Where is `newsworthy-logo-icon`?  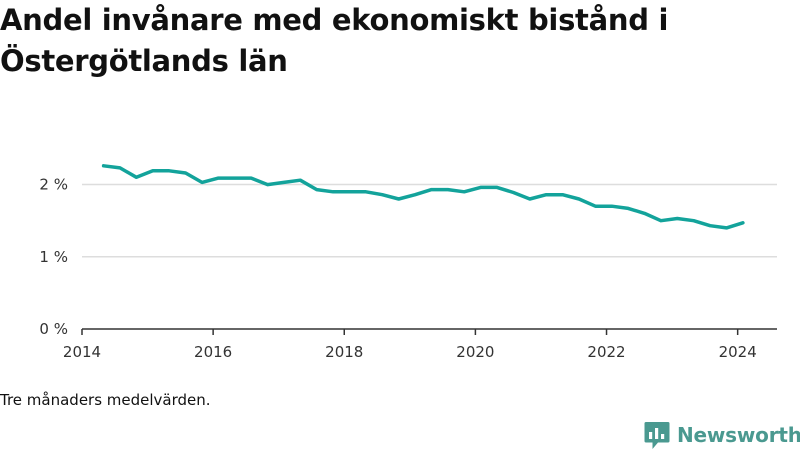 newsworthy-logo-icon is located at coordinates (657, 435).